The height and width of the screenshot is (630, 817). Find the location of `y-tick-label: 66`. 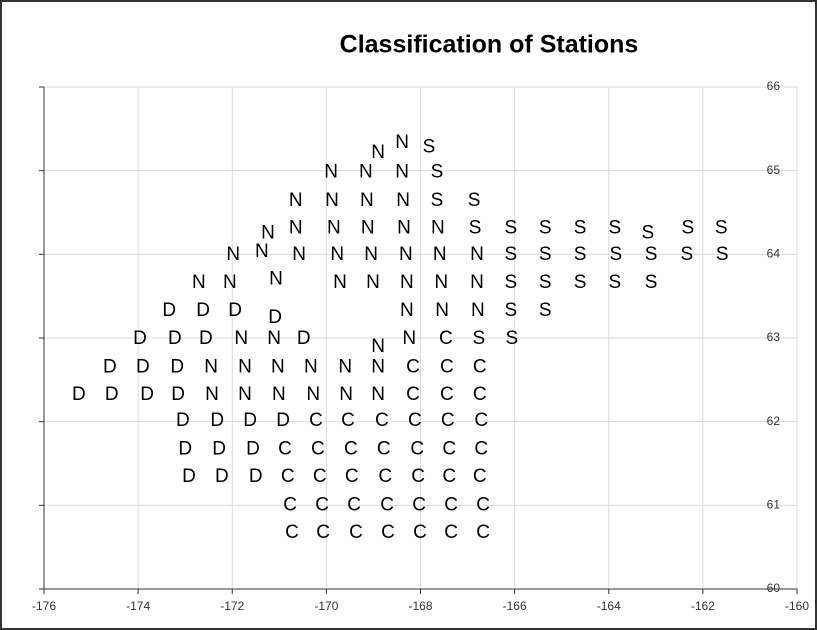

y-tick-label: 66 is located at coordinates (774, 86).